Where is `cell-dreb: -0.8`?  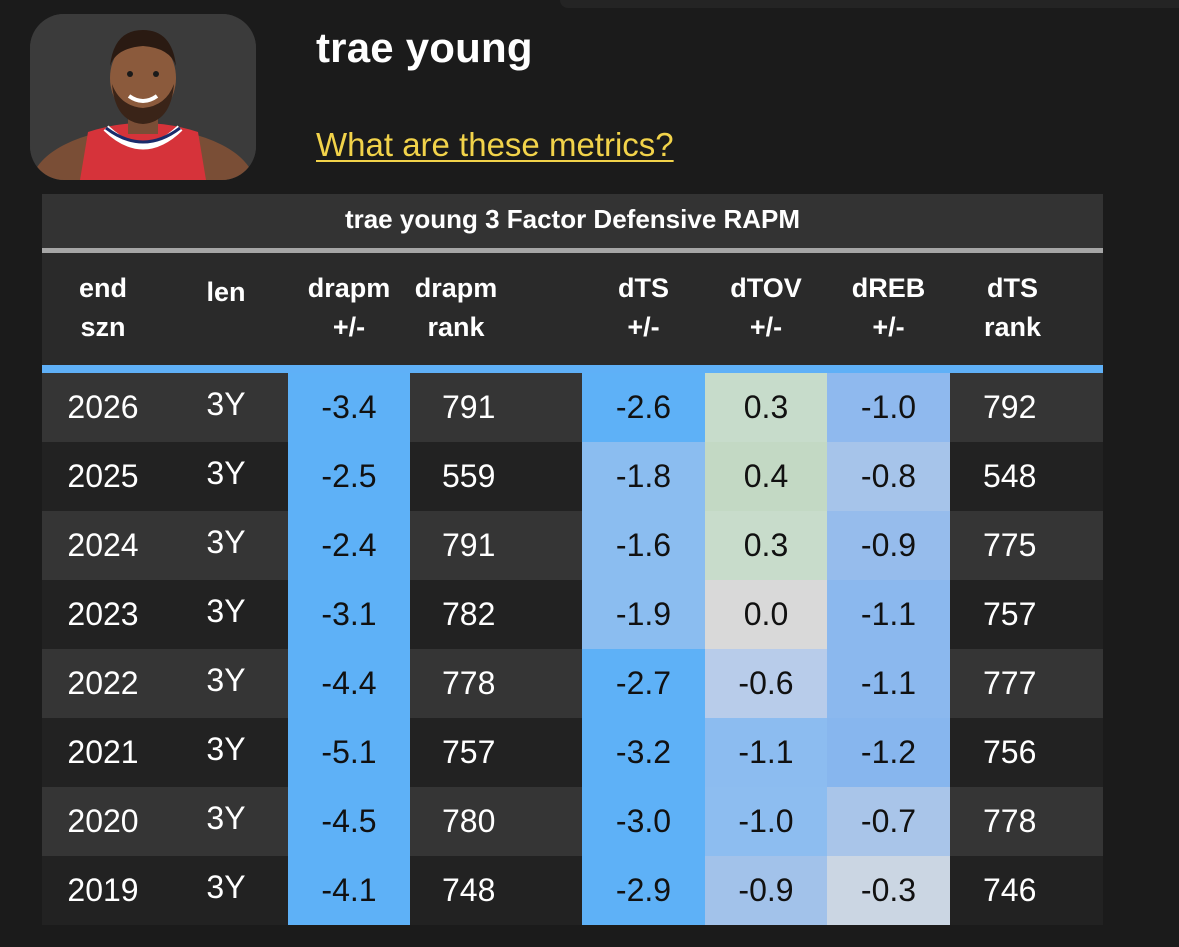 cell-dreb: -0.8 is located at coordinates (888, 476).